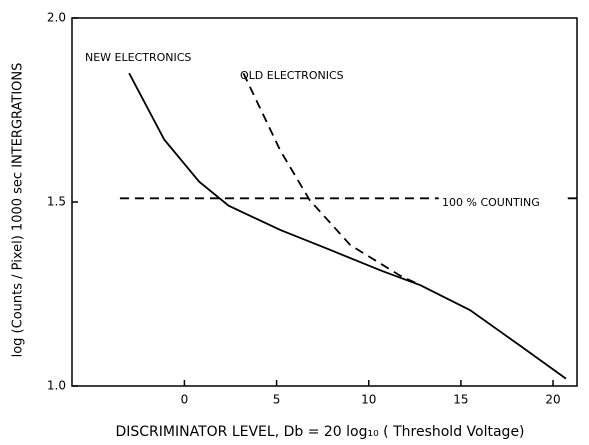 The height and width of the screenshot is (445, 589). I want to click on x-tick-label: 15, so click(460, 400).